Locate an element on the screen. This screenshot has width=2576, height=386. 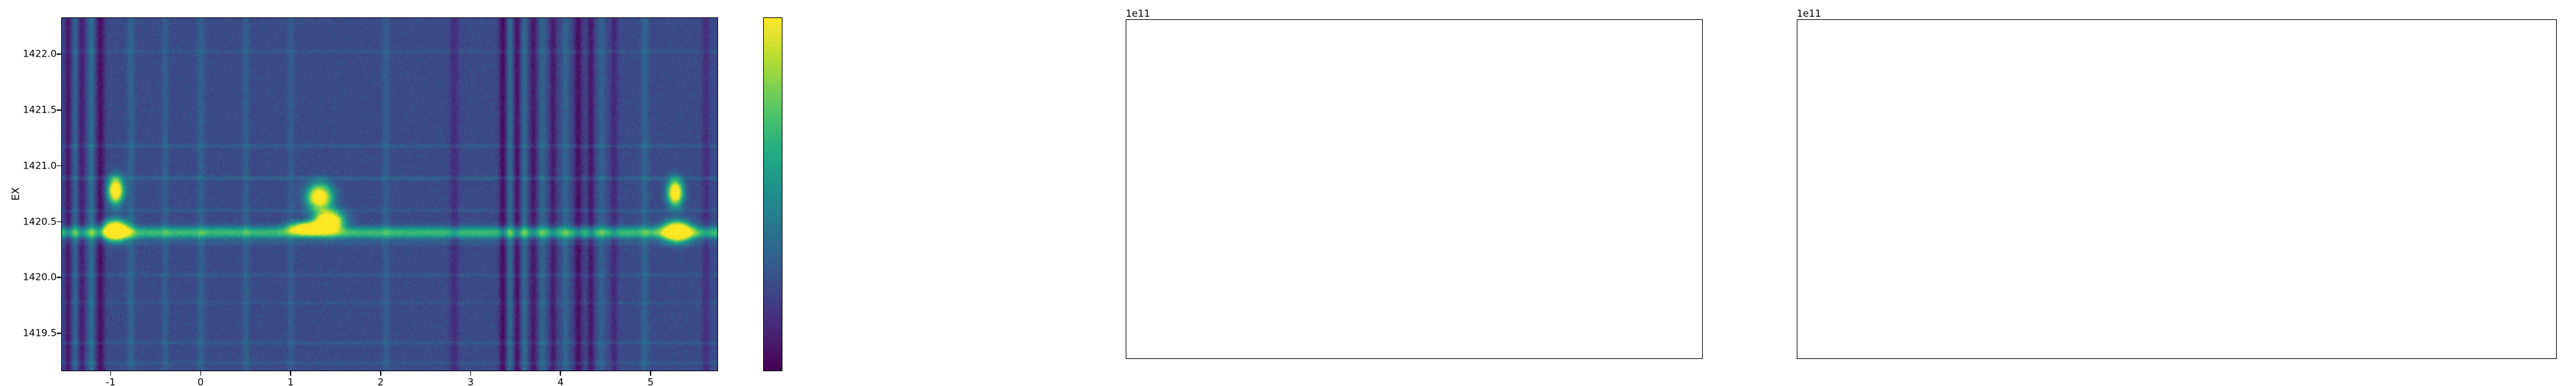
xtick-label: 4 is located at coordinates (560, 381).